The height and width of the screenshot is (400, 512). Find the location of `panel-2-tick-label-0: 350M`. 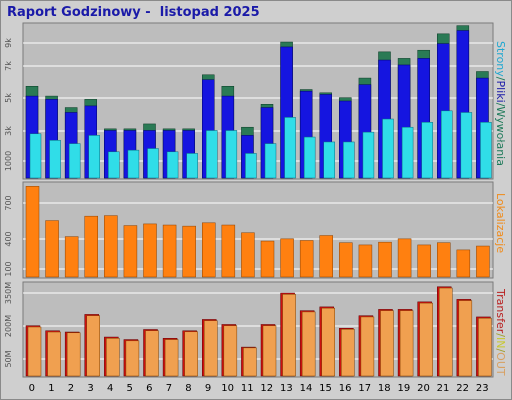

panel-2-tick-label-0: 350M is located at coordinates (8, 293).